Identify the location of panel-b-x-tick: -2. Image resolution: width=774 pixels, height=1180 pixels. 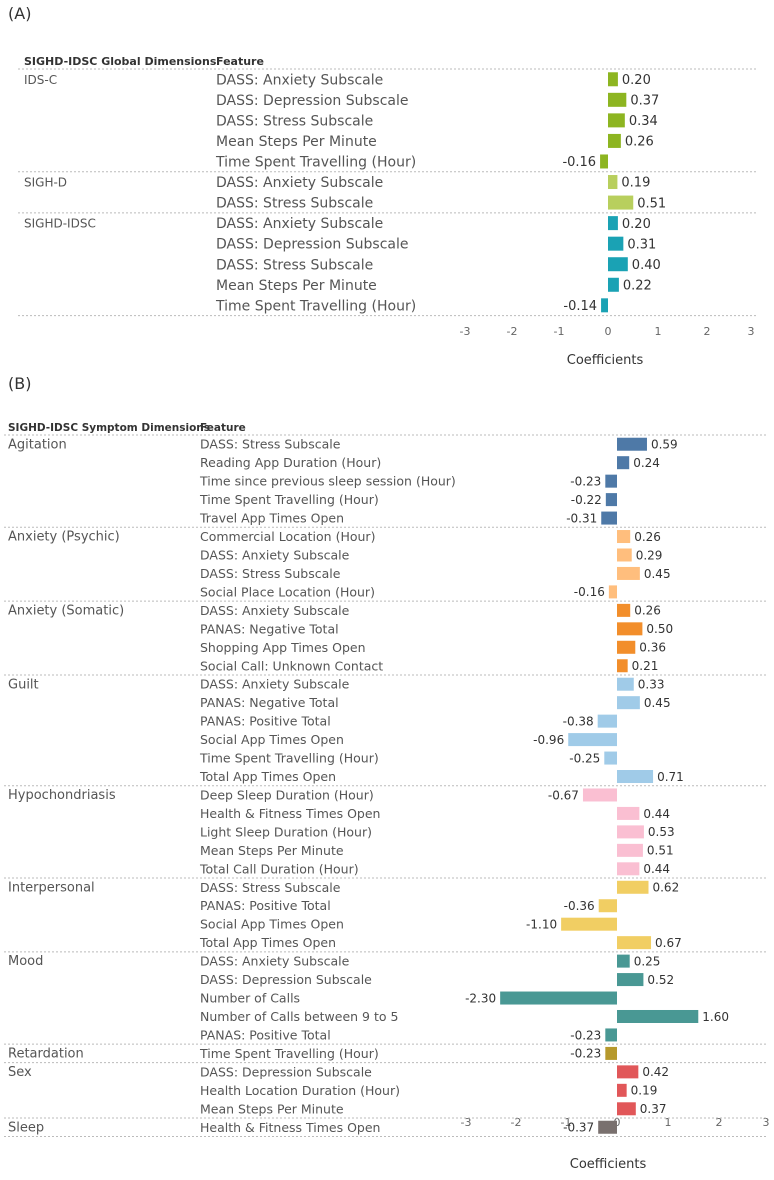
(516, 1122).